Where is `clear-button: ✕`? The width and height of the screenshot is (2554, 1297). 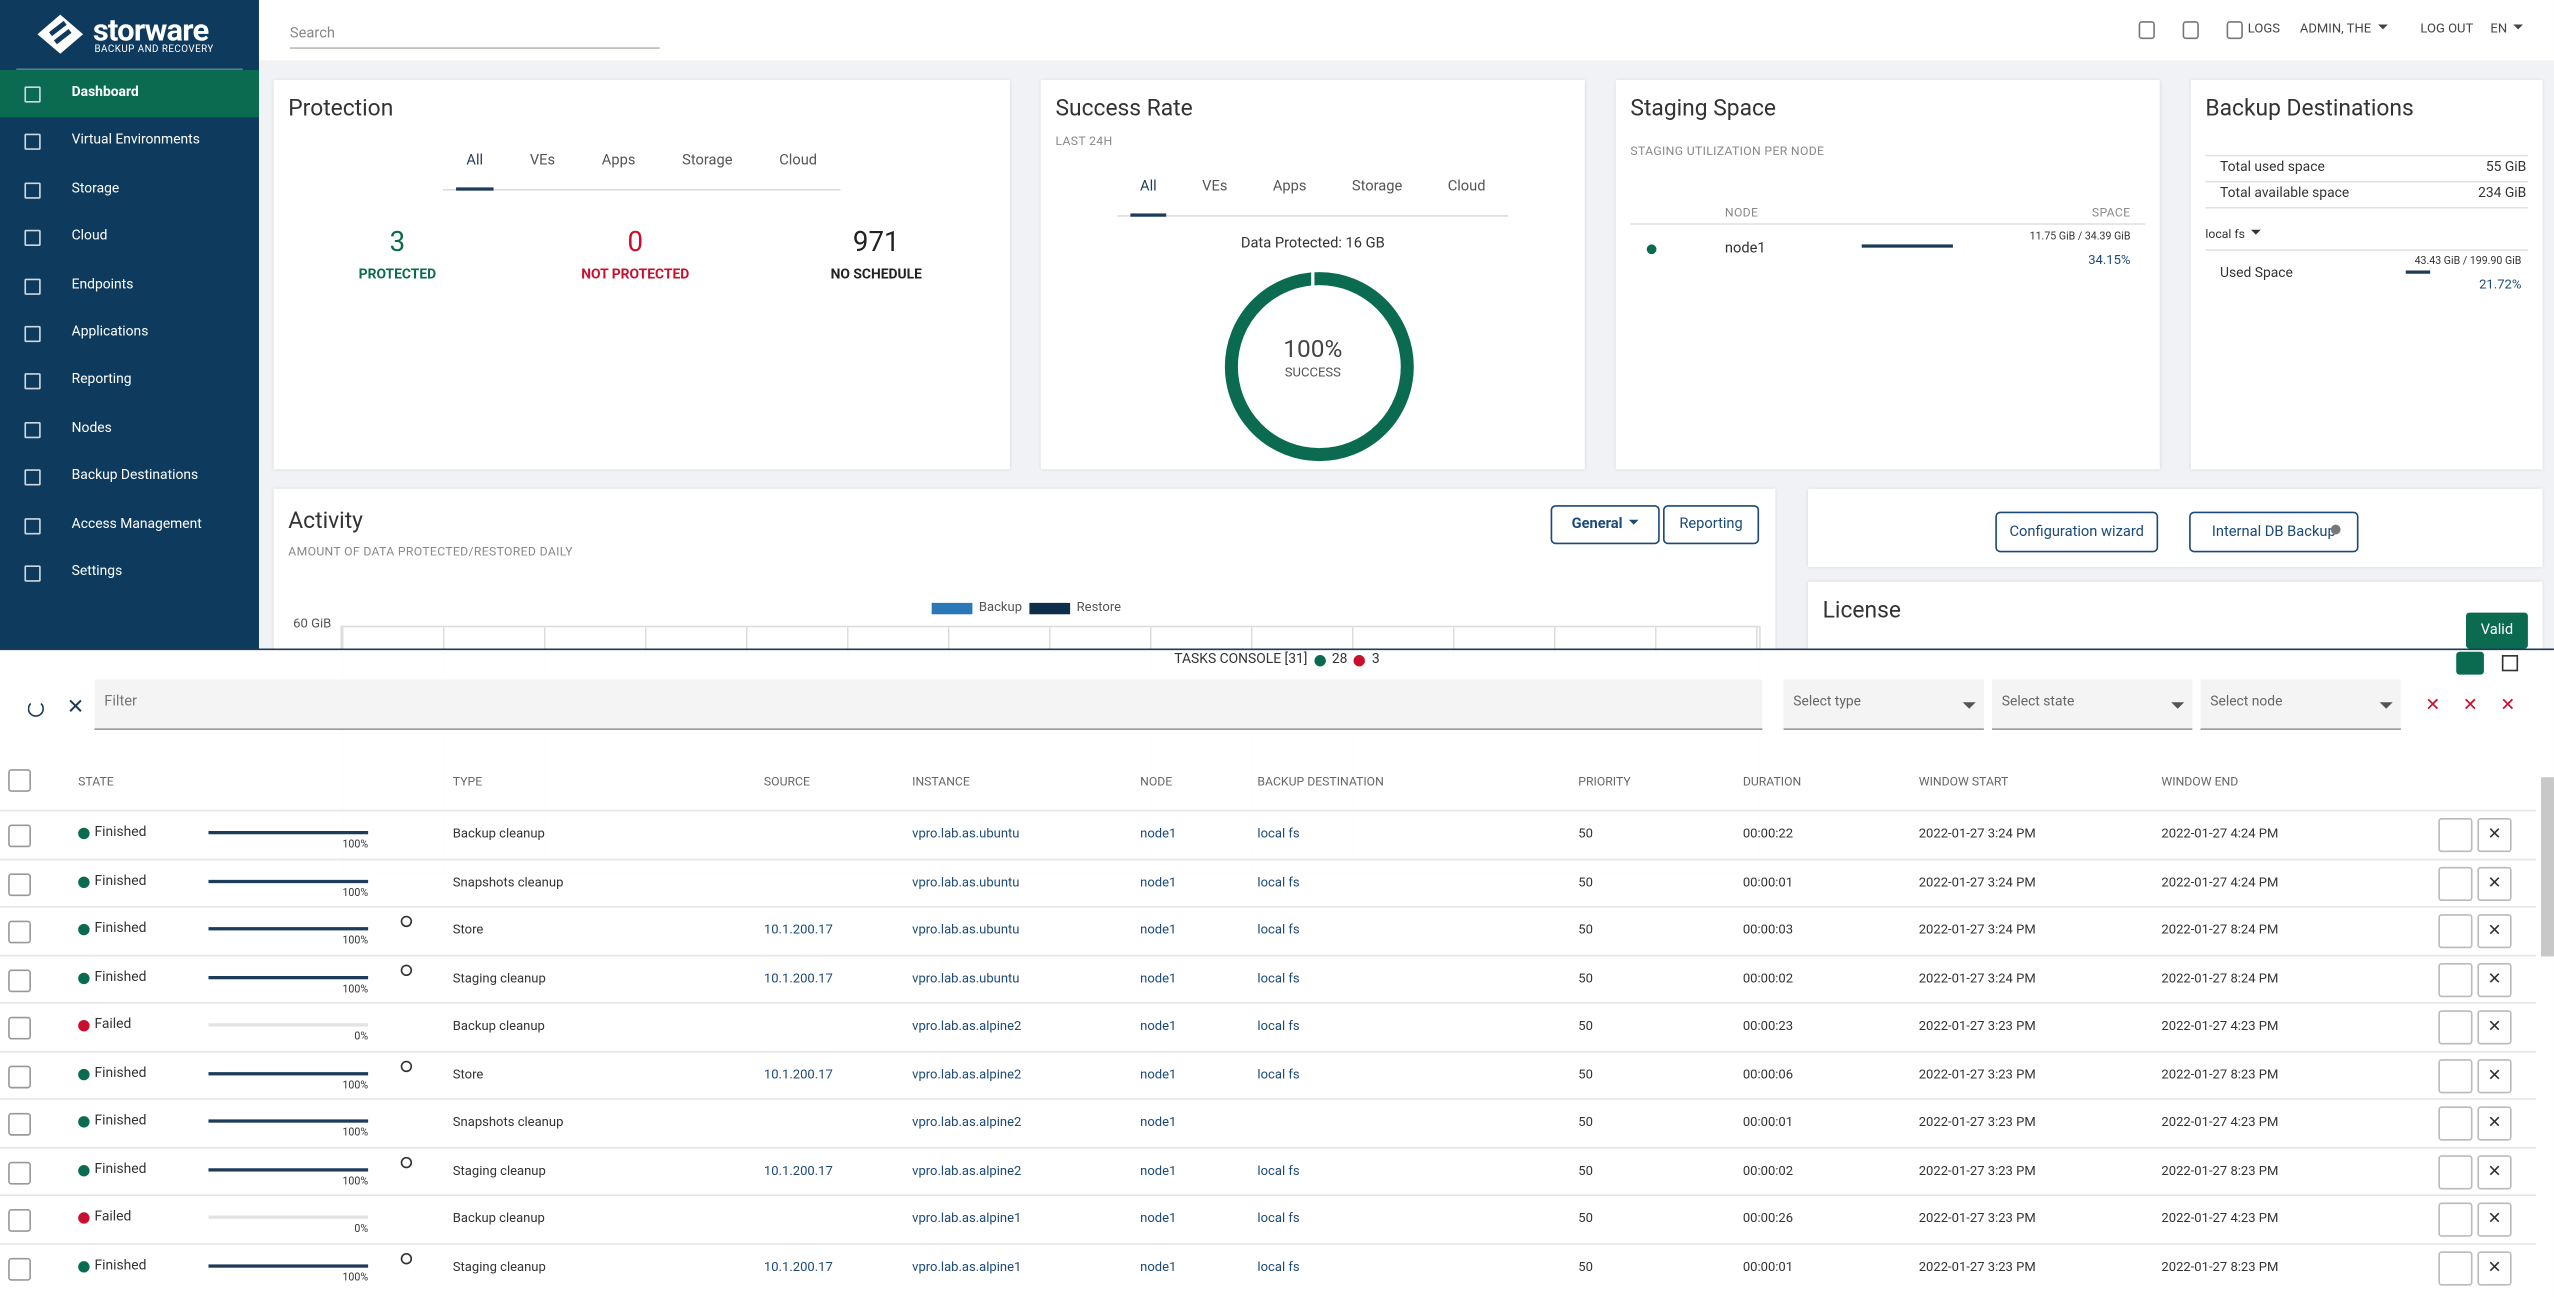
clear-button: ✕ is located at coordinates (76, 708).